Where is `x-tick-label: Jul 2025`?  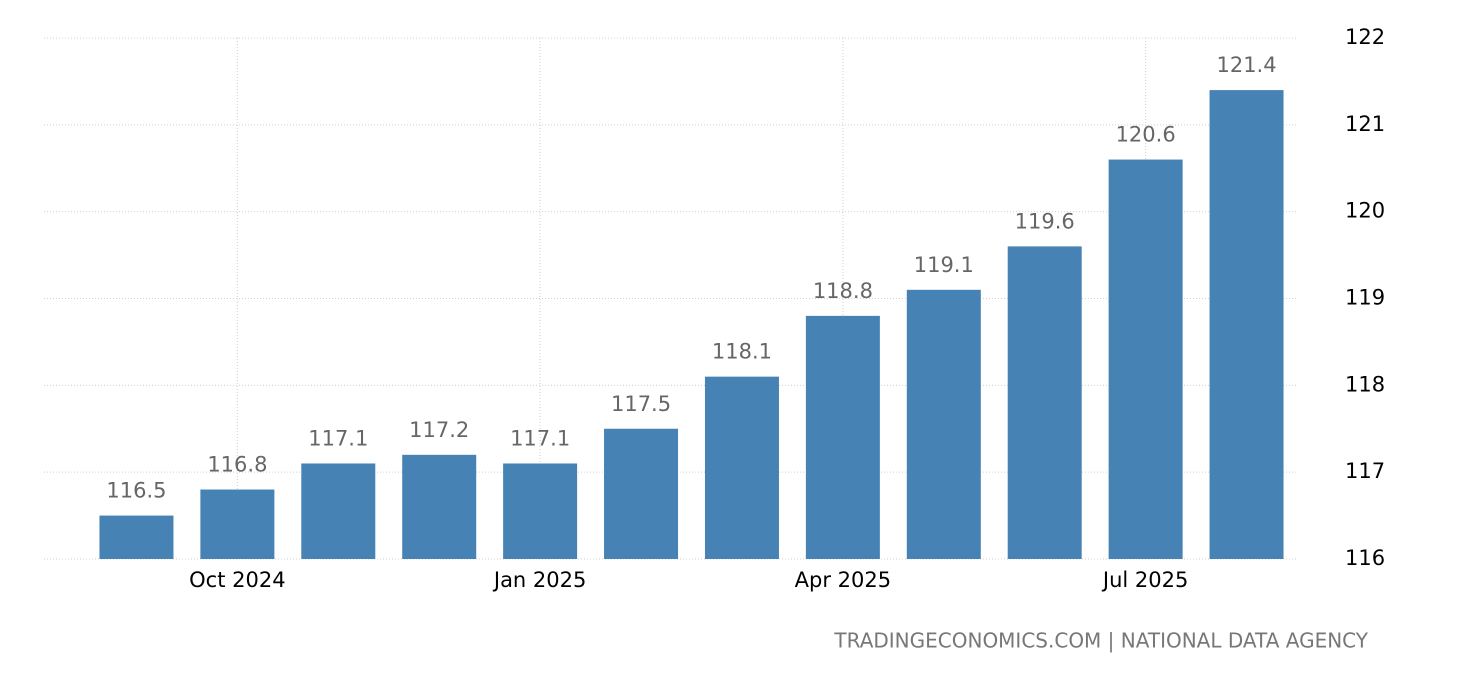
x-tick-label: Jul 2025 is located at coordinates (1144, 580).